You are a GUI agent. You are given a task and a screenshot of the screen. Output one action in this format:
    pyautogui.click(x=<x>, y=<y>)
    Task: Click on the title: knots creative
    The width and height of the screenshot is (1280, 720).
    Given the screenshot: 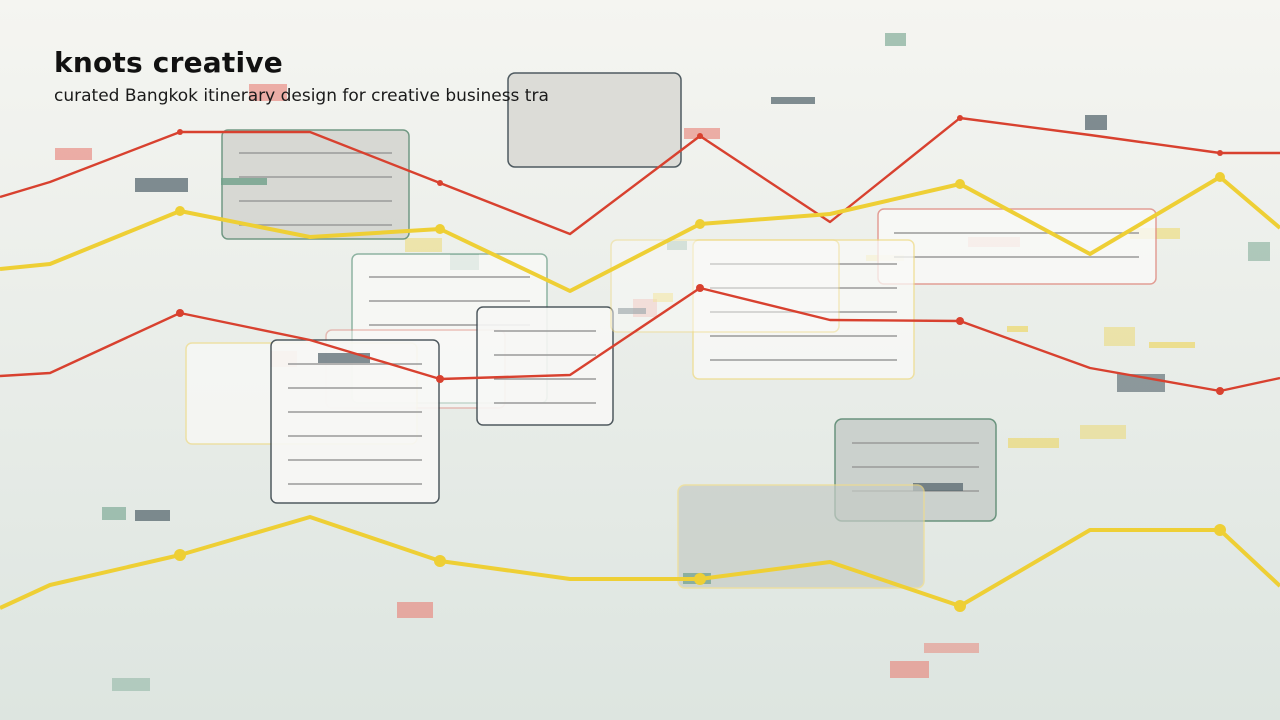 What is the action you would take?
    pyautogui.click(x=168, y=62)
    